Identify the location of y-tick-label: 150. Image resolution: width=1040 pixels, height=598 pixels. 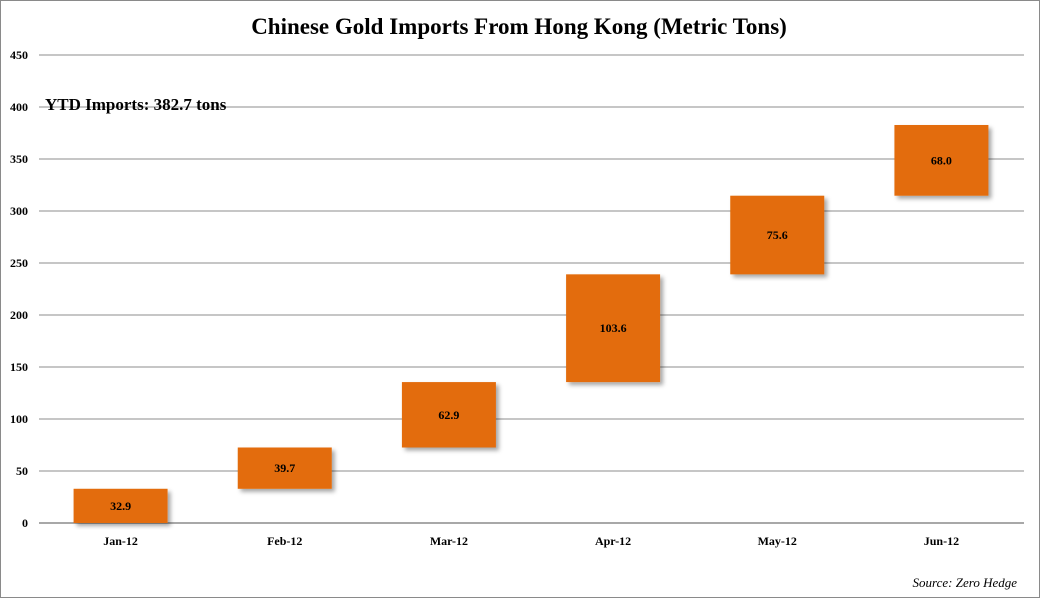
(19, 367).